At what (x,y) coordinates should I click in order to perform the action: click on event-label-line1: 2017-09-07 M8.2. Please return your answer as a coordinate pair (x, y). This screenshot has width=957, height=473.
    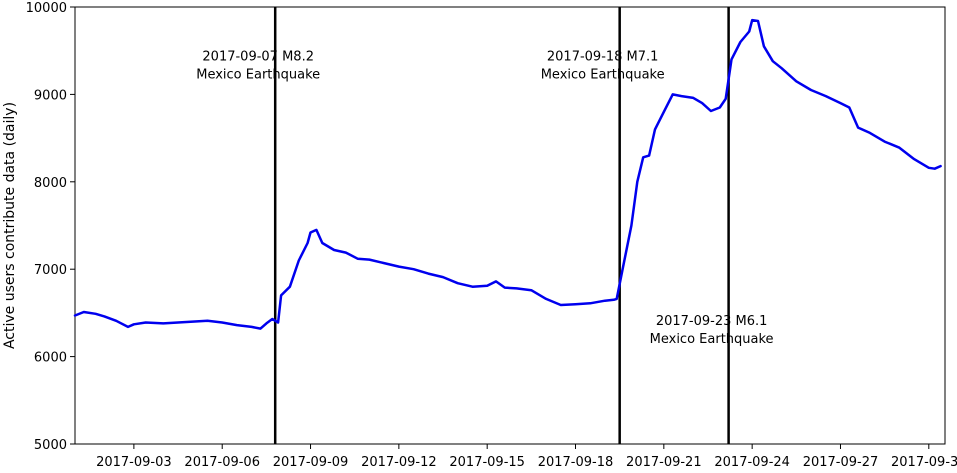
    Looking at the image, I should click on (258, 56).